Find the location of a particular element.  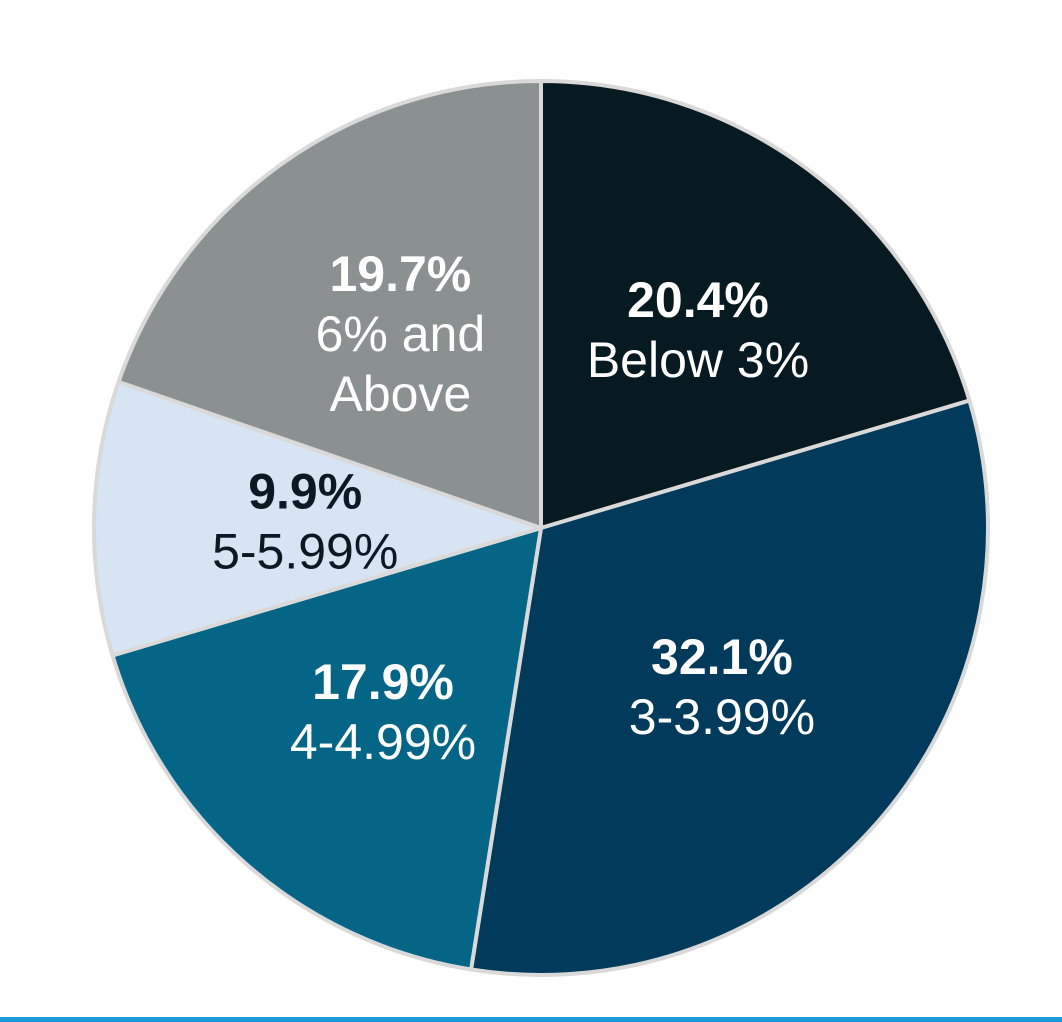

slice-category-label: 4-4.99% is located at coordinates (383, 742).